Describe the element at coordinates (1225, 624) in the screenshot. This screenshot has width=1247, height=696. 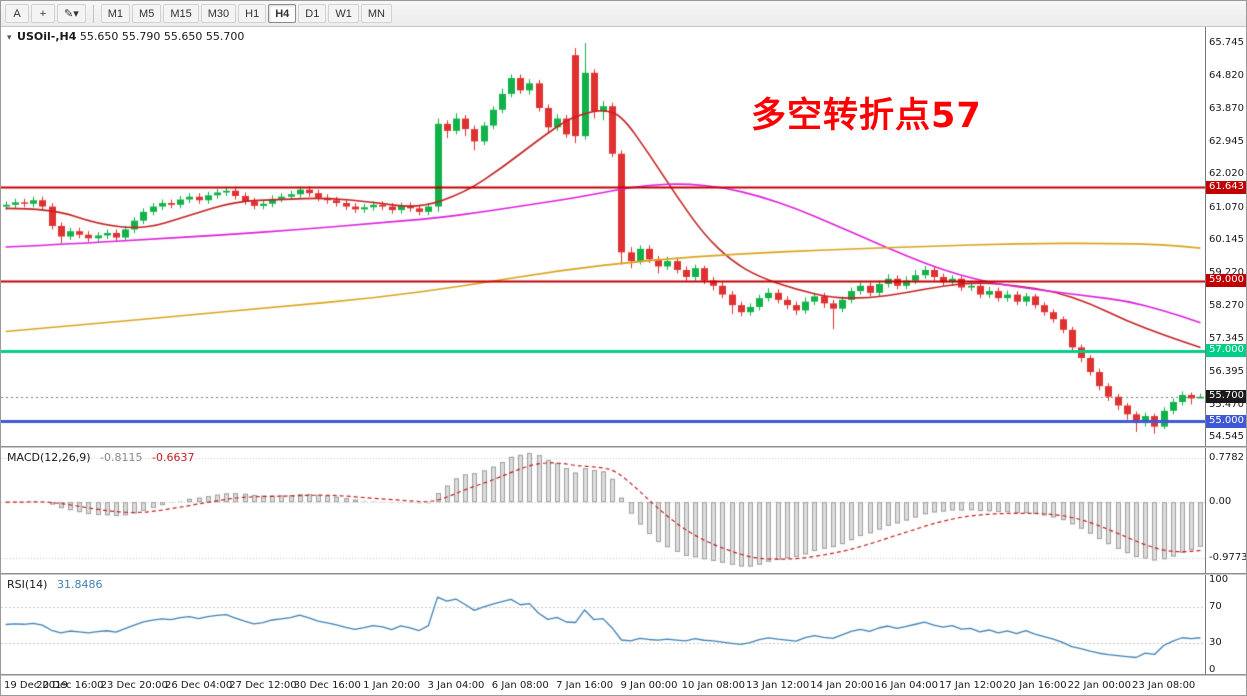
I see `rsi-axis: 100 70 30 0` at that location.